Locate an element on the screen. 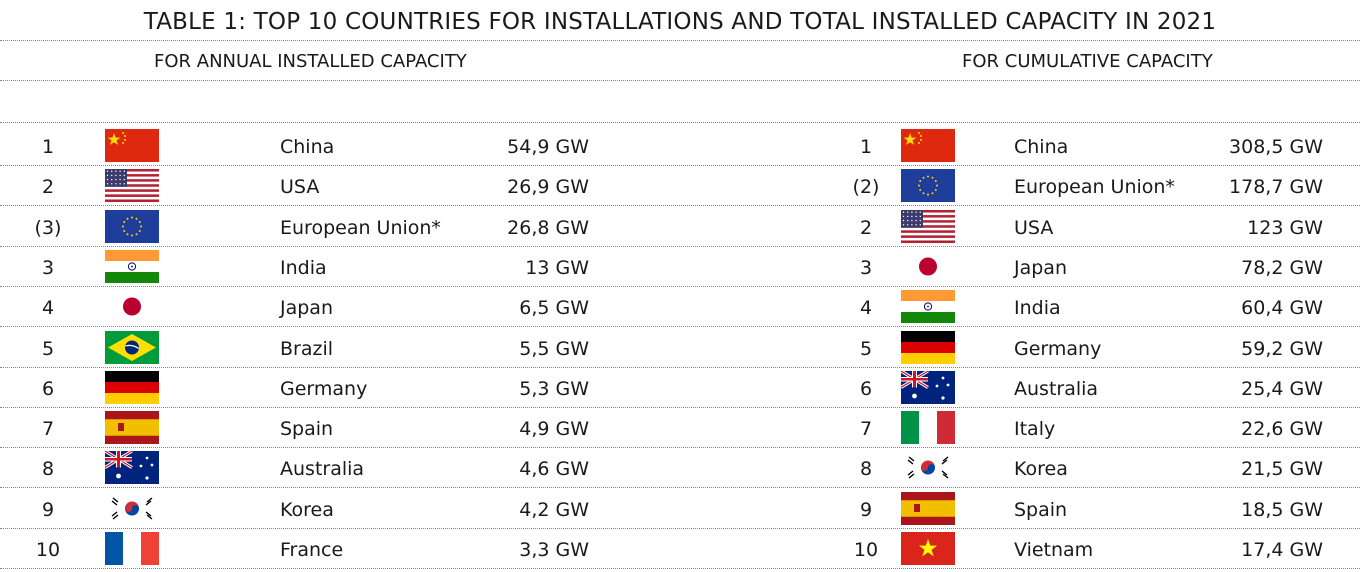 Image resolution: width=1360 pixels, height=572 pixels. annual-value: 4,6 GW is located at coordinates (554, 469).